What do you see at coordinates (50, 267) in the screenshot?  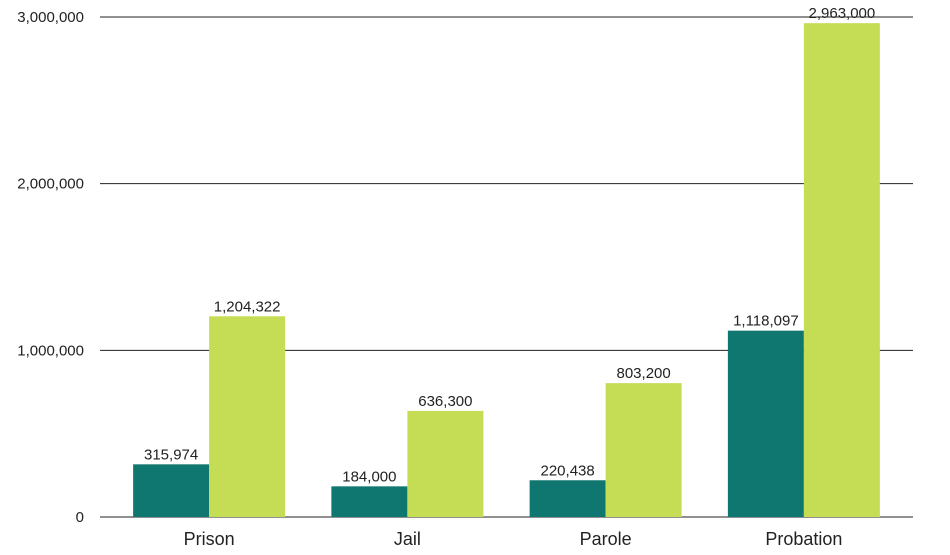 I see `y-axis-tick-labels: 0 1,000,000 2,000,000 3,000,000` at bounding box center [50, 267].